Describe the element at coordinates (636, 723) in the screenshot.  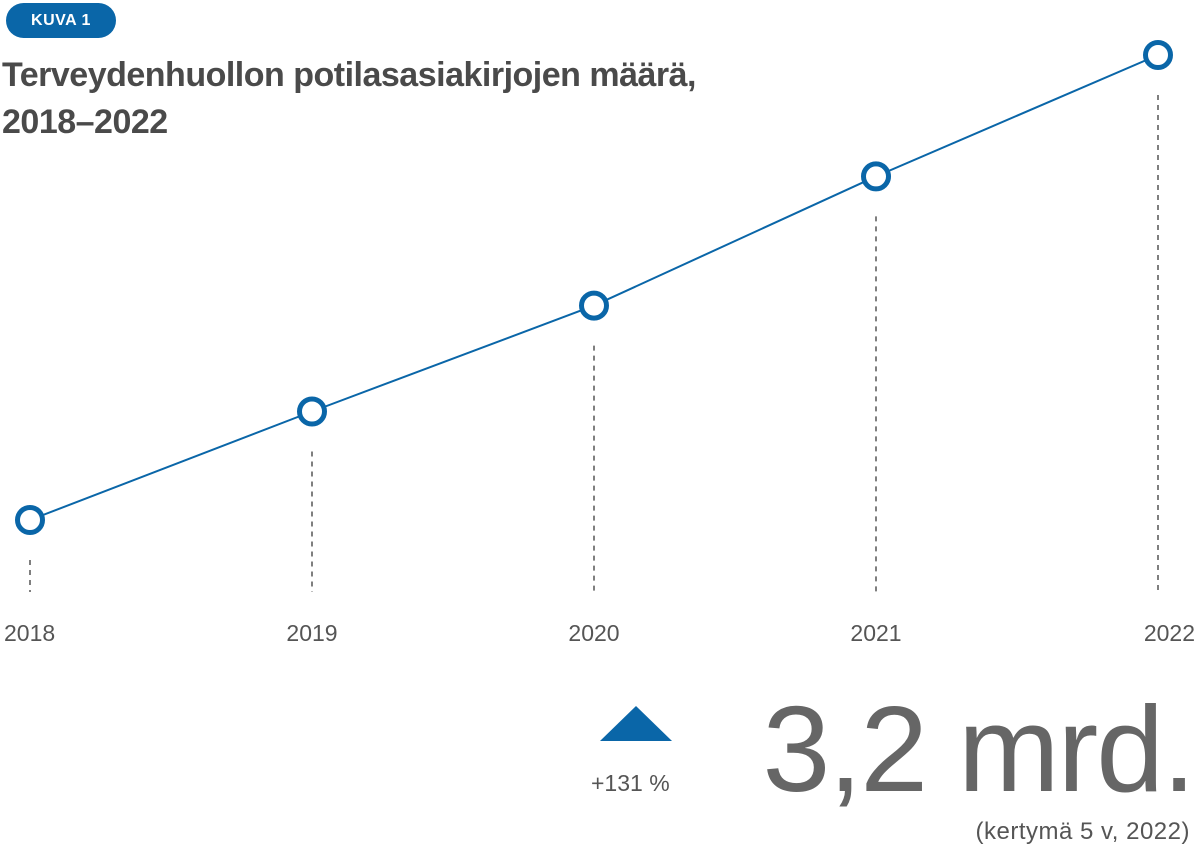
I see `triangle-up-icon` at that location.